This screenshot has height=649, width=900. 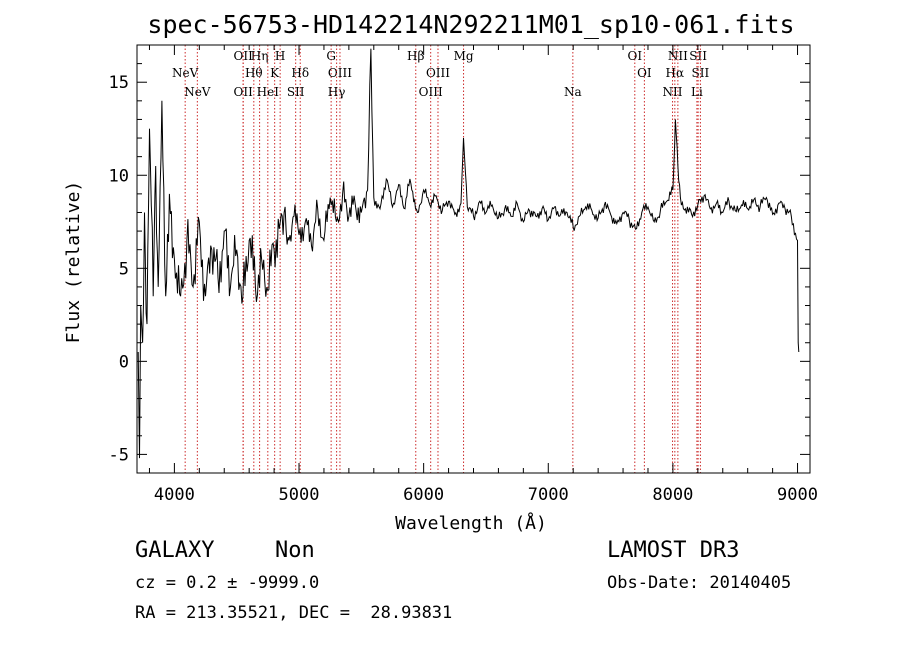 I want to click on object-subclass: Non, so click(x=295, y=550).